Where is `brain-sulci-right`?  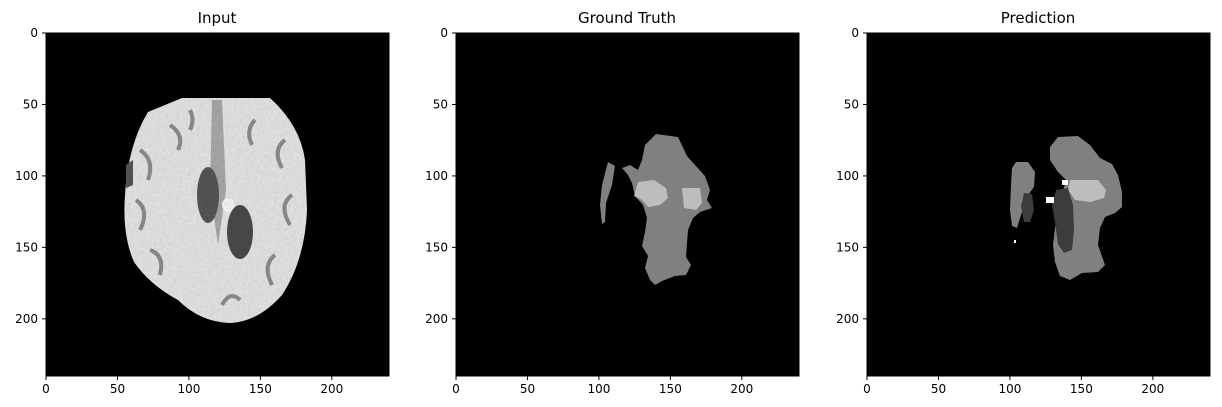
brain-sulci-right is located at coordinates (257, 212).